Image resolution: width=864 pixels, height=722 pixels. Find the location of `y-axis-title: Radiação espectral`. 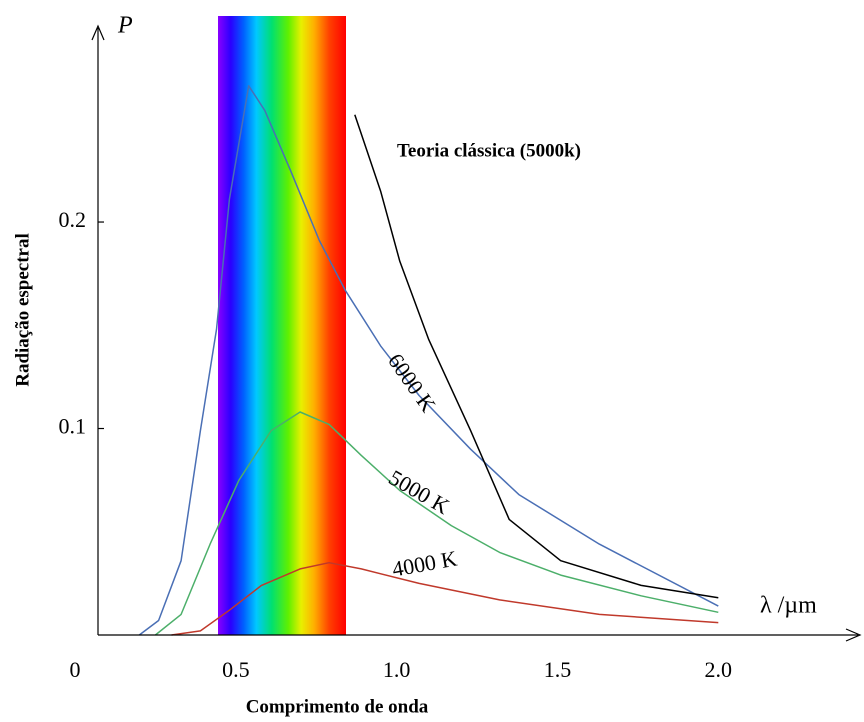

y-axis-title: Radiação espectral is located at coordinates (22, 310).